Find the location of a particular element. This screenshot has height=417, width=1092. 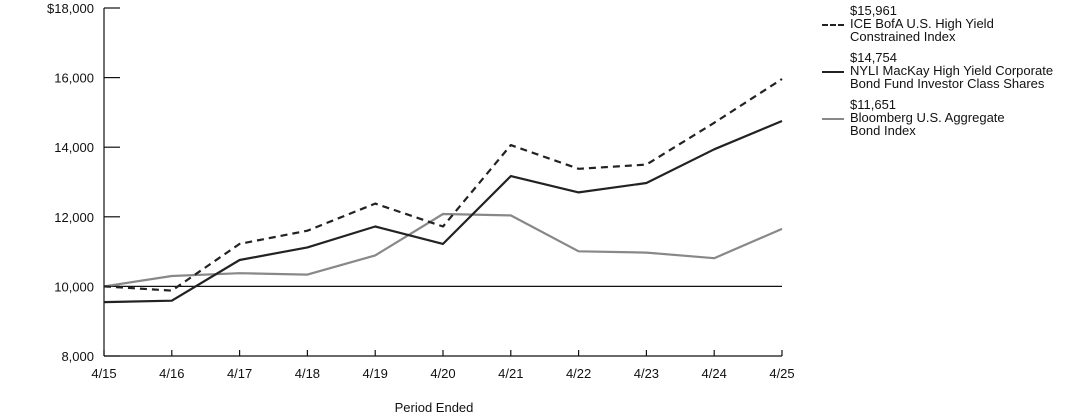

y-tick-label: $18,000 is located at coordinates (70, 8).